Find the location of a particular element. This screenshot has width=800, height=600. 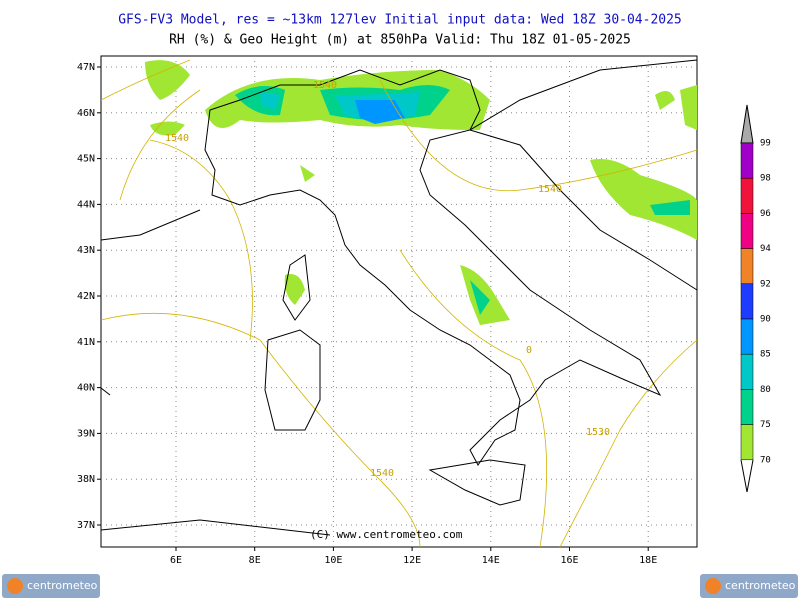

colorbar-label: 92 is located at coordinates (765, 284).